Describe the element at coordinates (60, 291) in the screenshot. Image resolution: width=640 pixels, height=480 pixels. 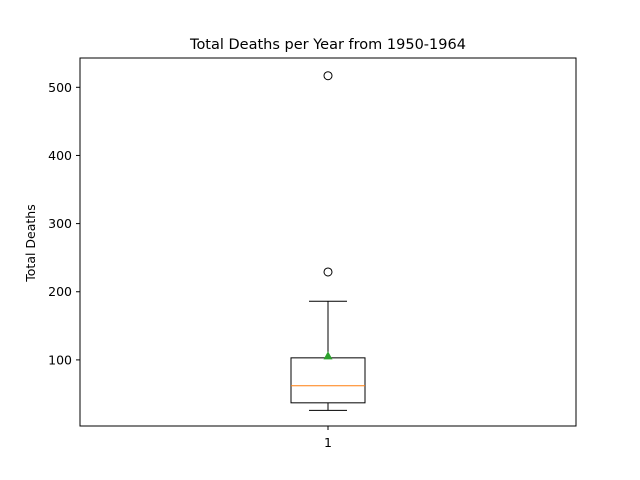
I see `y-tick-label: 200` at that location.